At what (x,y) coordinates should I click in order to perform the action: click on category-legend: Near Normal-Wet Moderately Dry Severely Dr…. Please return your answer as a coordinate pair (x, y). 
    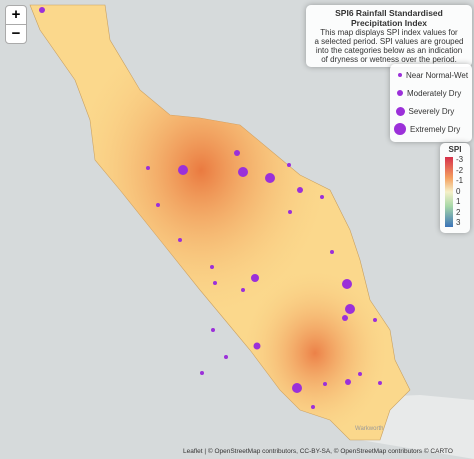
    Looking at the image, I should click on (431, 103).